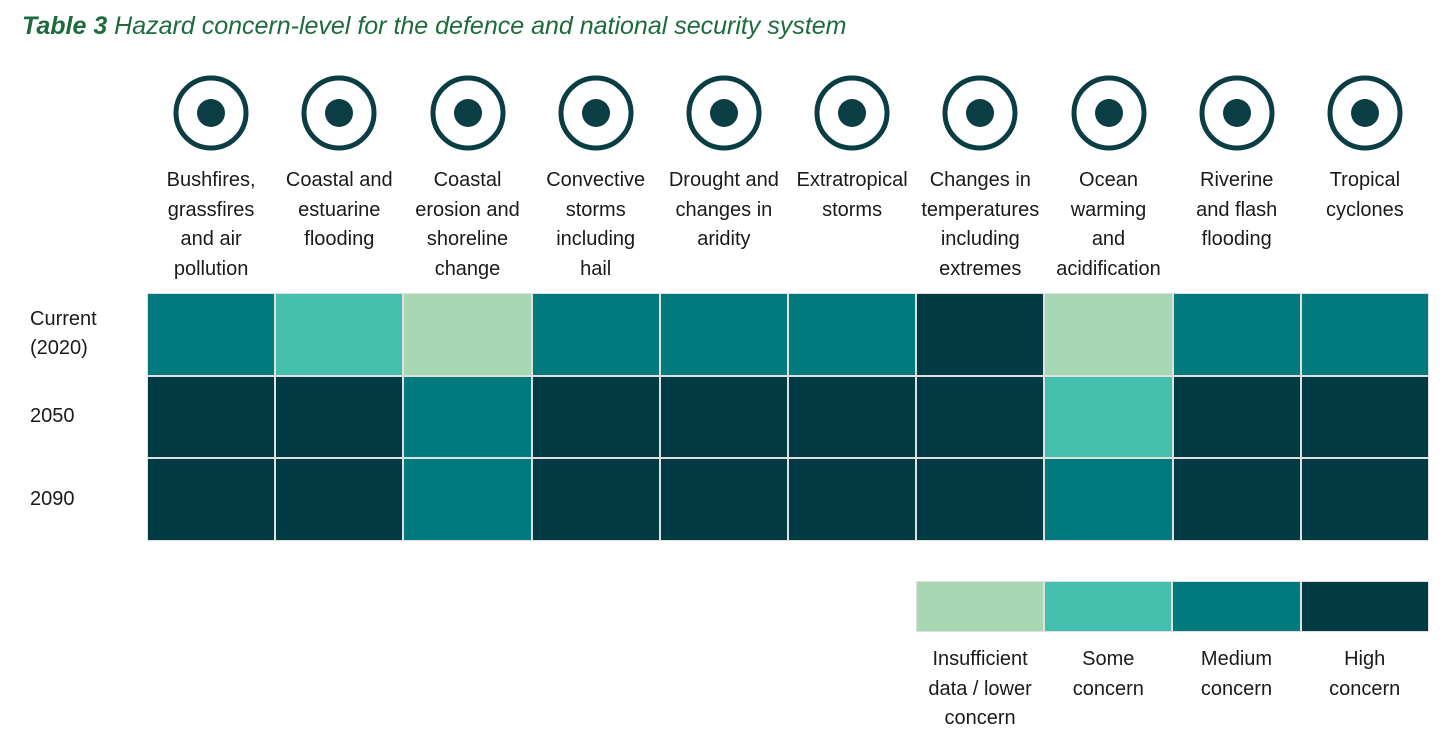 The image size is (1456, 750). Describe the element at coordinates (211, 225) in the screenshot. I see `column-header: Bushfires, grassfires and air pollution` at that location.